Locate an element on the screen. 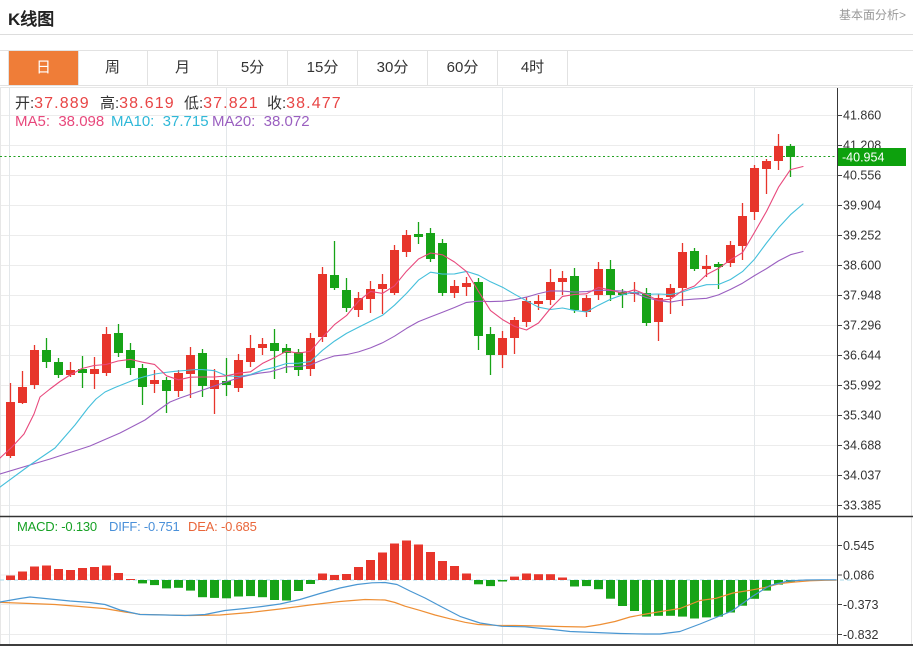 The image size is (913, 649). svg-text: 39.252 is located at coordinates (862, 236).